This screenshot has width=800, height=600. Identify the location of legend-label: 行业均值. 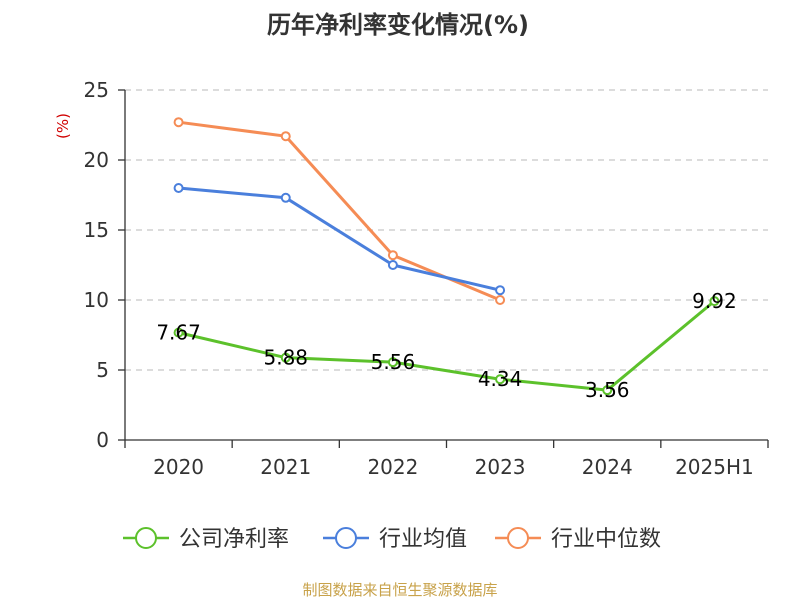
(423, 539).